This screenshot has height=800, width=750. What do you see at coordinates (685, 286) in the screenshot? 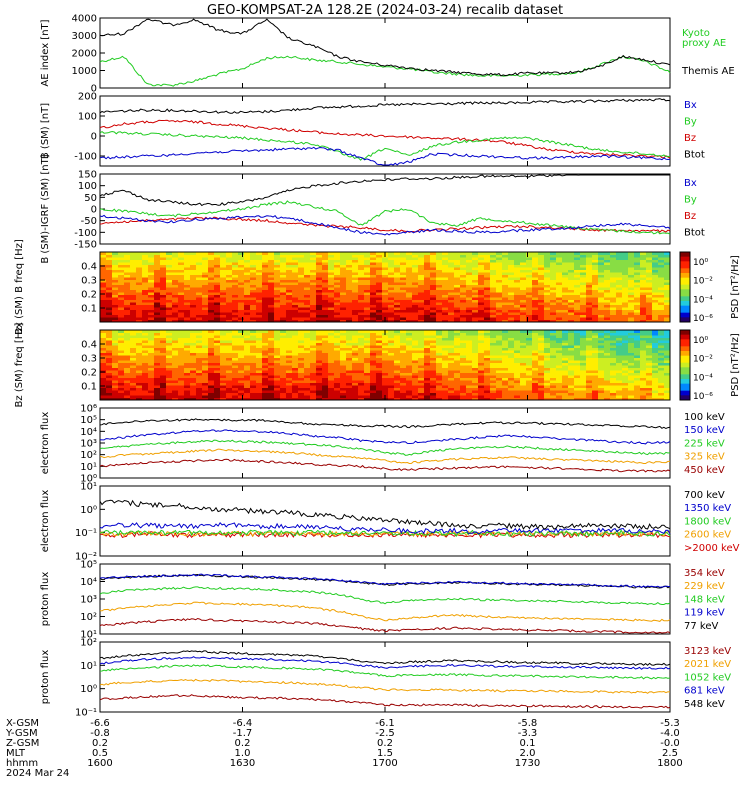
I see `colorbar-segment` at bounding box center [685, 286].